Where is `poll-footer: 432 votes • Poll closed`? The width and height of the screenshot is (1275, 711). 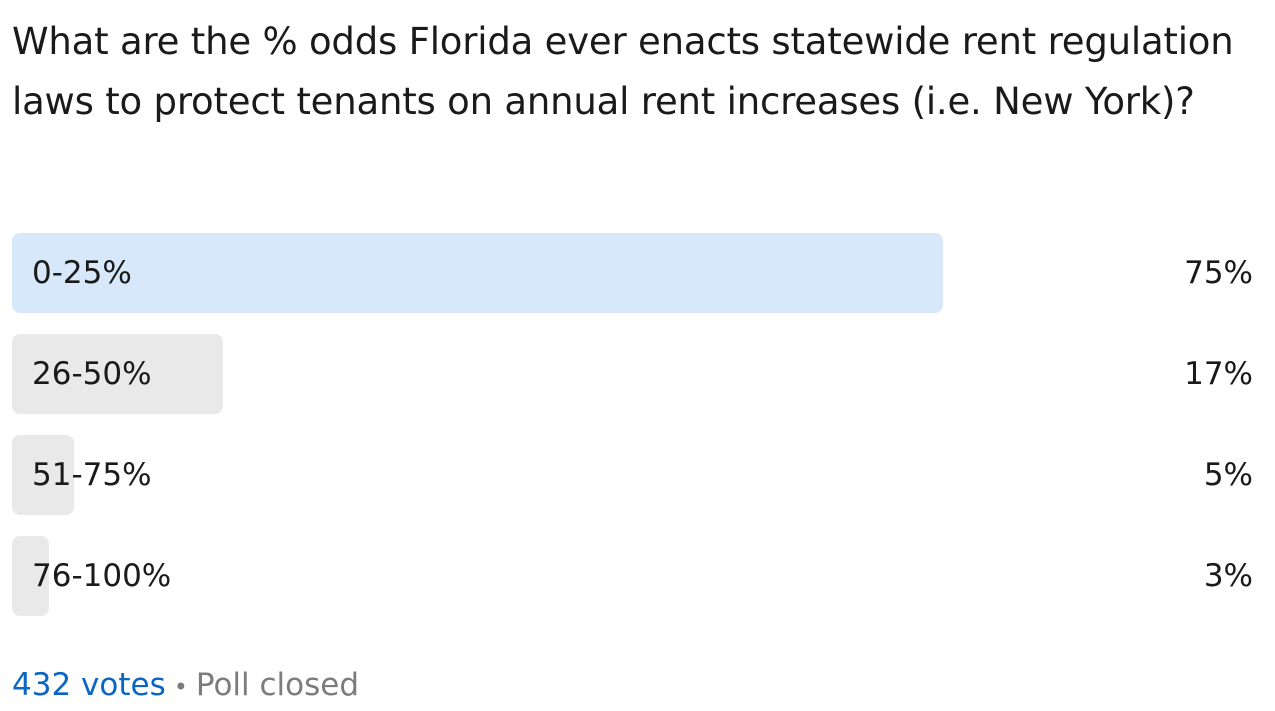 poll-footer: 432 votes • Poll closed is located at coordinates (185, 686).